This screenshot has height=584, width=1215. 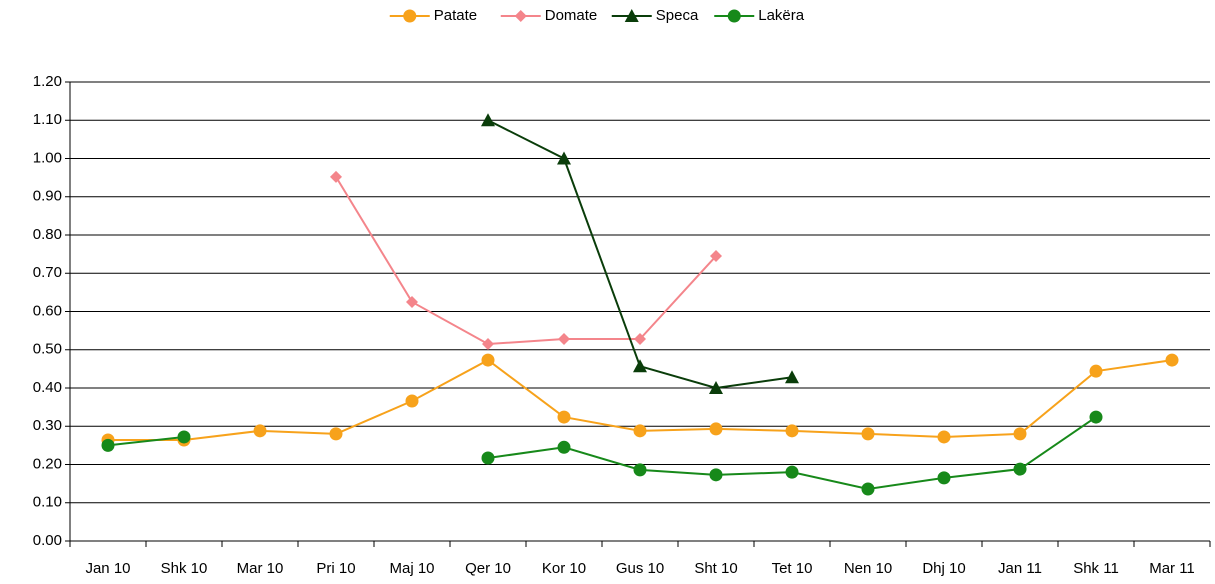 What do you see at coordinates (47, 119) in the screenshot?
I see `y-tick-label: 1.10` at bounding box center [47, 119].